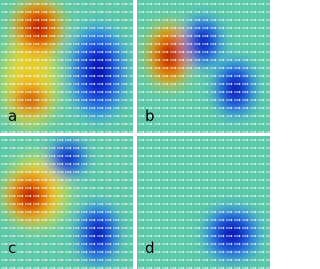  Describe the element at coordinates (150, 116) in the screenshot. I see `panel-label: b` at that location.